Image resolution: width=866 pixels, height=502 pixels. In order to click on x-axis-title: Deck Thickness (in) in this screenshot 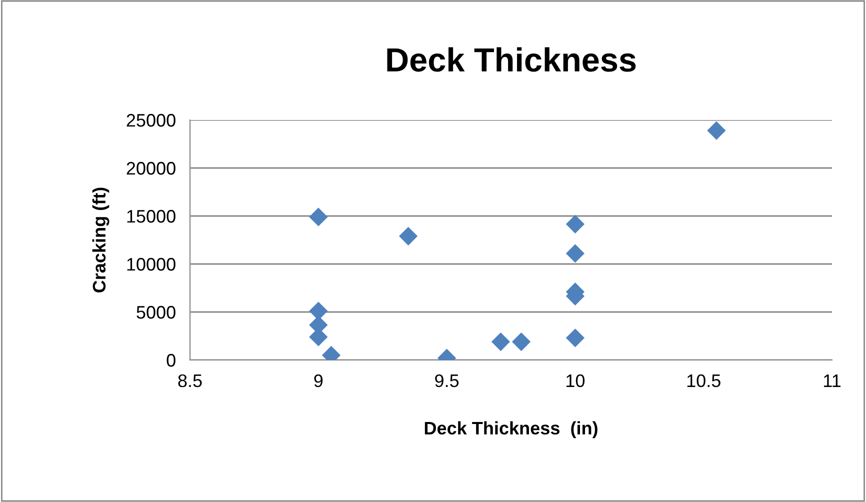, I will do `click(511, 429)`.